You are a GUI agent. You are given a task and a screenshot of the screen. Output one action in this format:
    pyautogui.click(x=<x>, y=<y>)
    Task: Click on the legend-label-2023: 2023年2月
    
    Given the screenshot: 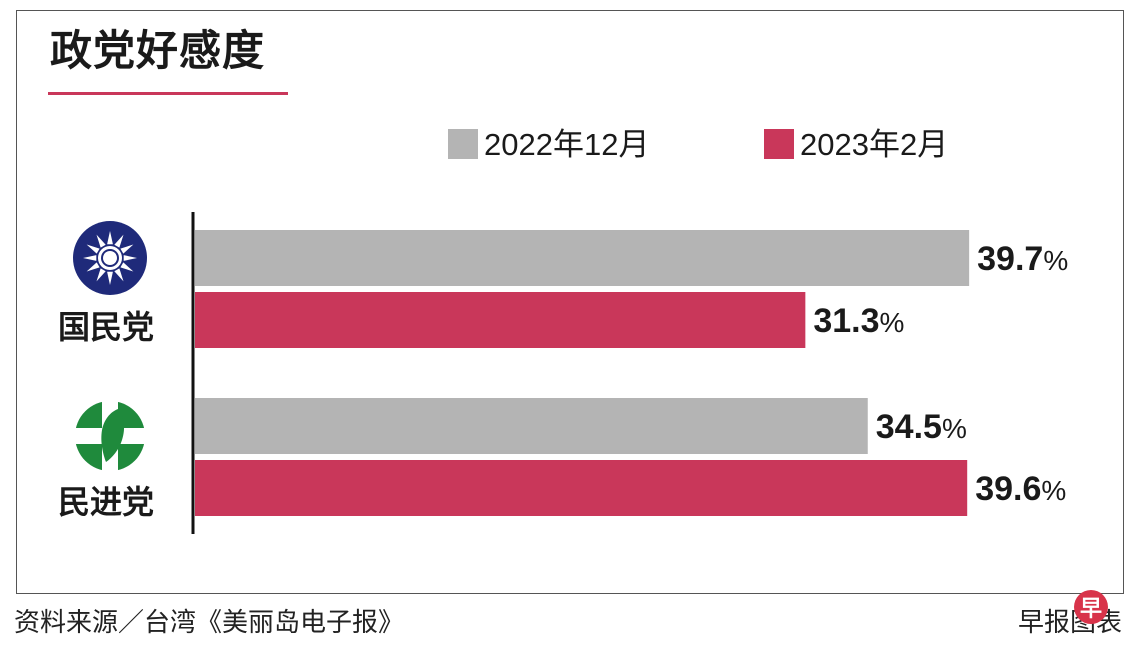 What is the action you would take?
    pyautogui.click(x=874, y=144)
    